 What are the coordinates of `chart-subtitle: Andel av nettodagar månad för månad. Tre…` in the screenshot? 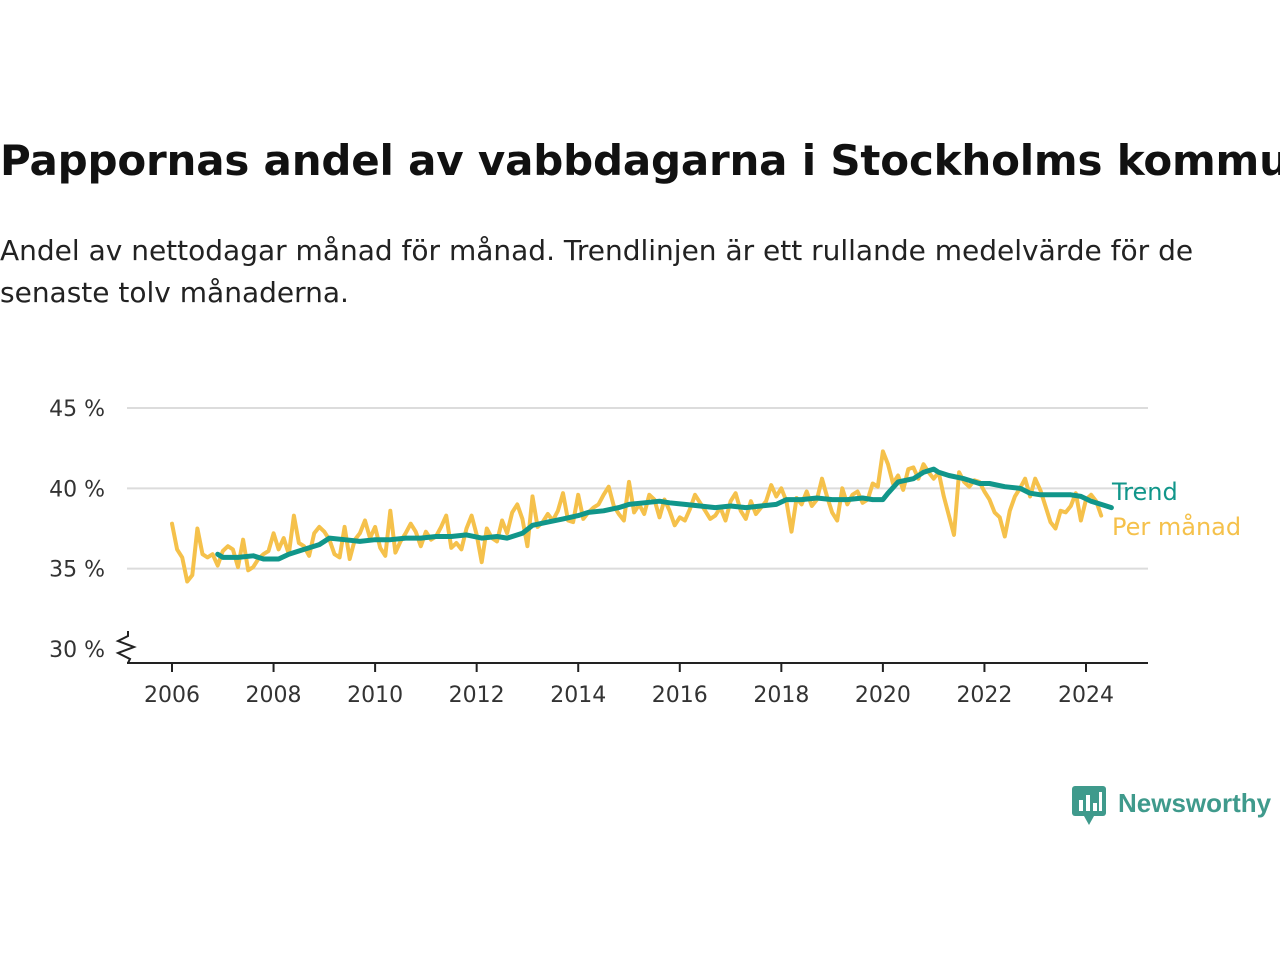 It's located at (597, 271).